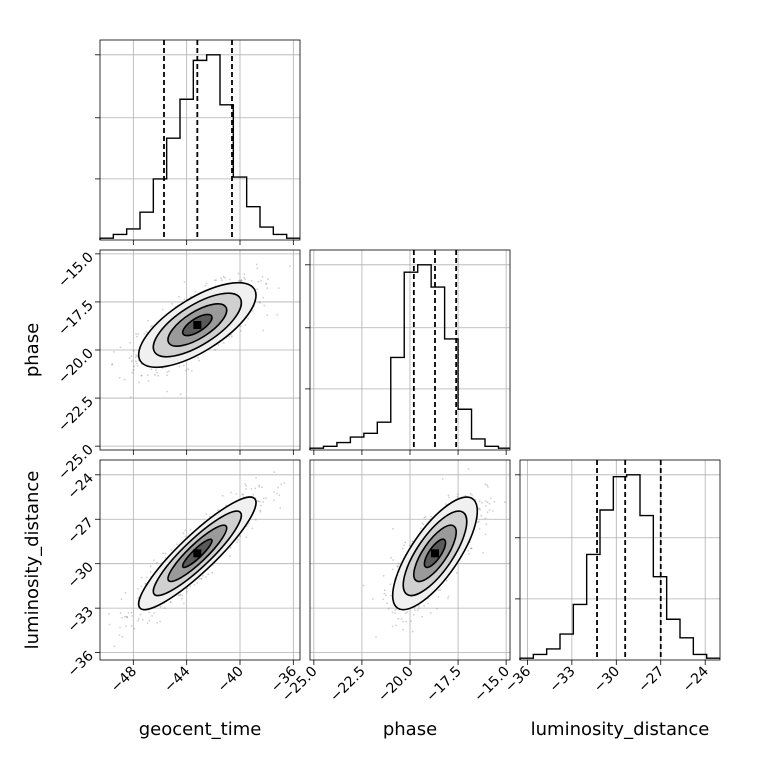 Image resolution: width=760 pixels, height=760 pixels. I want to click on histogram-steps, so click(409, 357).